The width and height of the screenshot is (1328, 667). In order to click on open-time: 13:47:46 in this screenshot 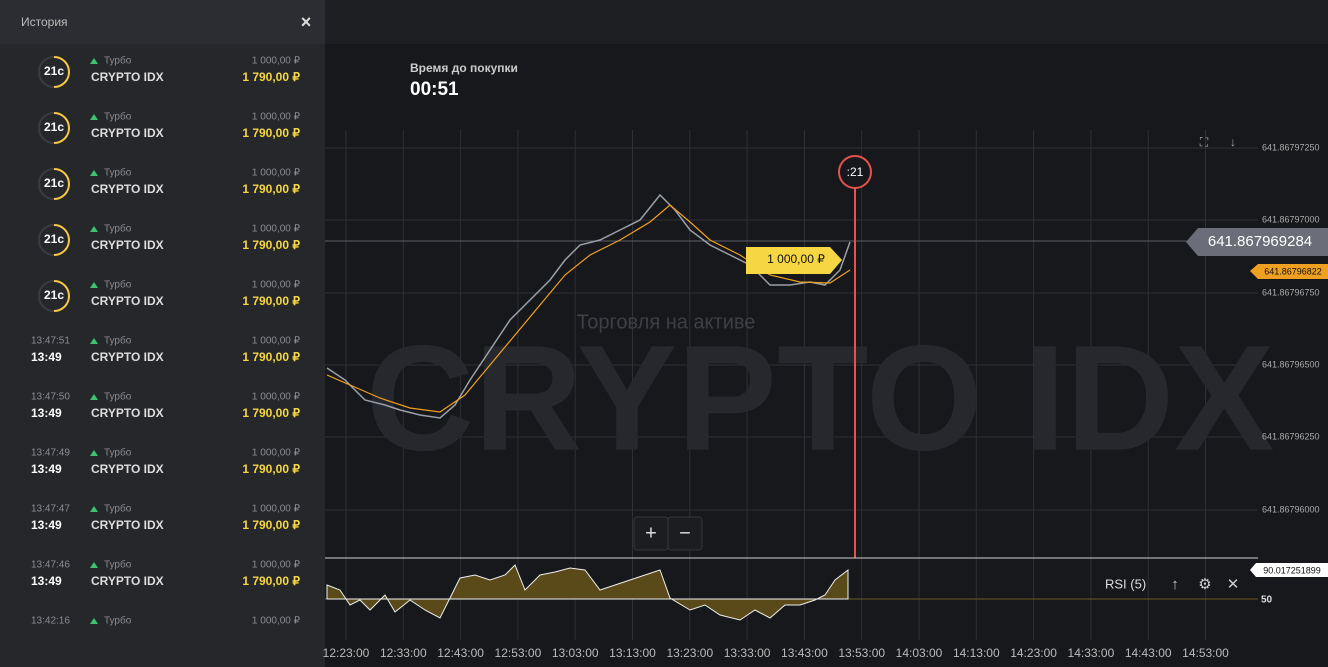, I will do `click(50, 565)`.